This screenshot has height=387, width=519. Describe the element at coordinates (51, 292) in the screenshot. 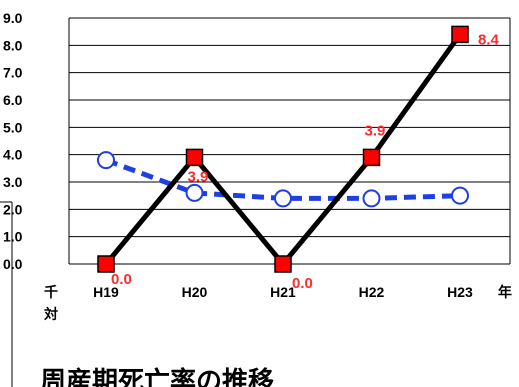

I see `y-axis-unit-top: 千` at that location.